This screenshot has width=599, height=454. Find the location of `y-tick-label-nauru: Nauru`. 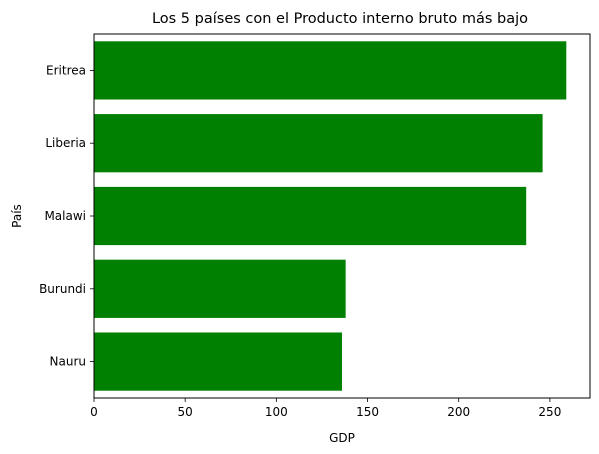

y-tick-label-nauru: Nauru is located at coordinates (68, 362).